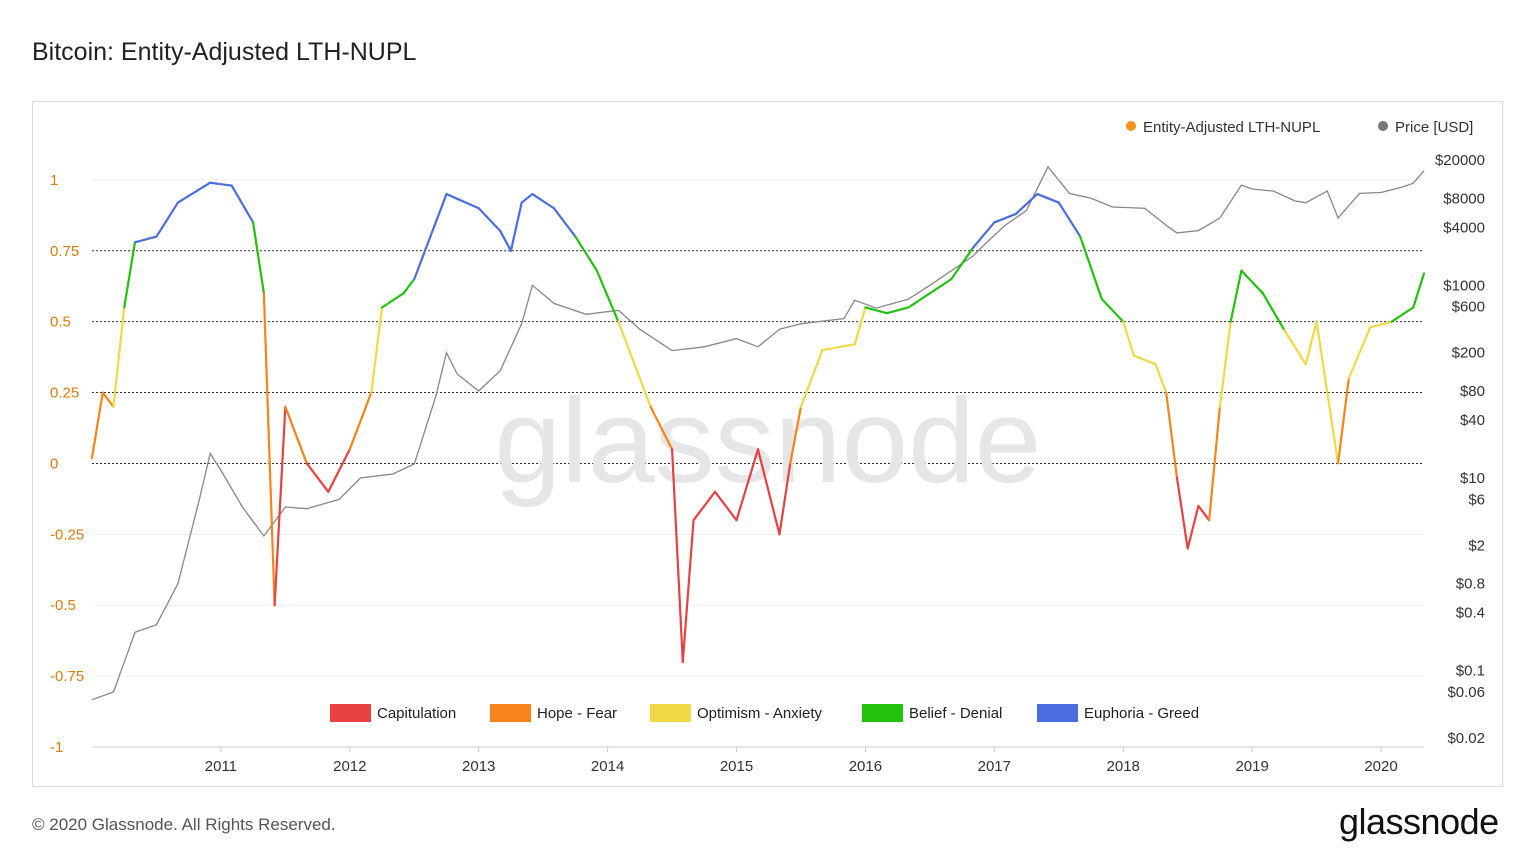 This screenshot has width=1536, height=864. What do you see at coordinates (416, 713) in the screenshot?
I see `zone-label: Capitulation` at bounding box center [416, 713].